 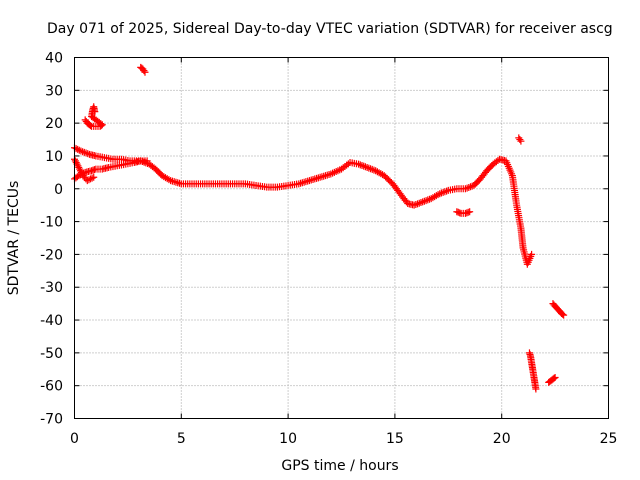 I want to click on y-tick-label: 0, so click(x=58, y=190).